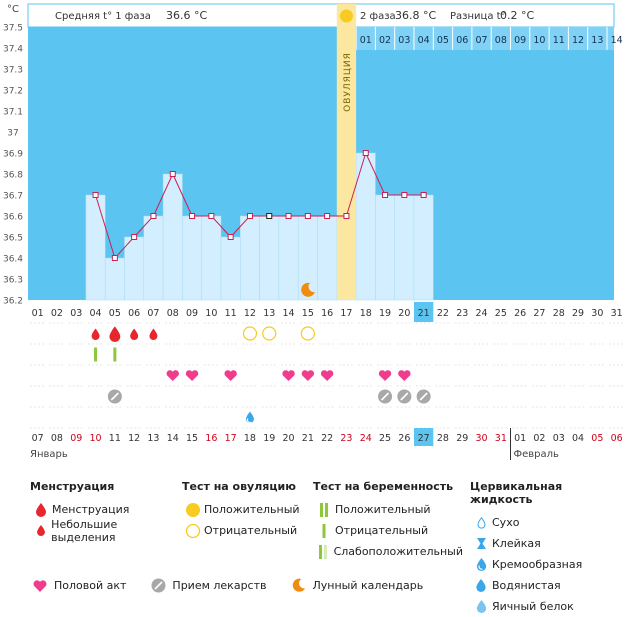  What do you see at coordinates (482, 438) in the screenshot?
I see `calendar-date-label: 30` at bounding box center [482, 438].